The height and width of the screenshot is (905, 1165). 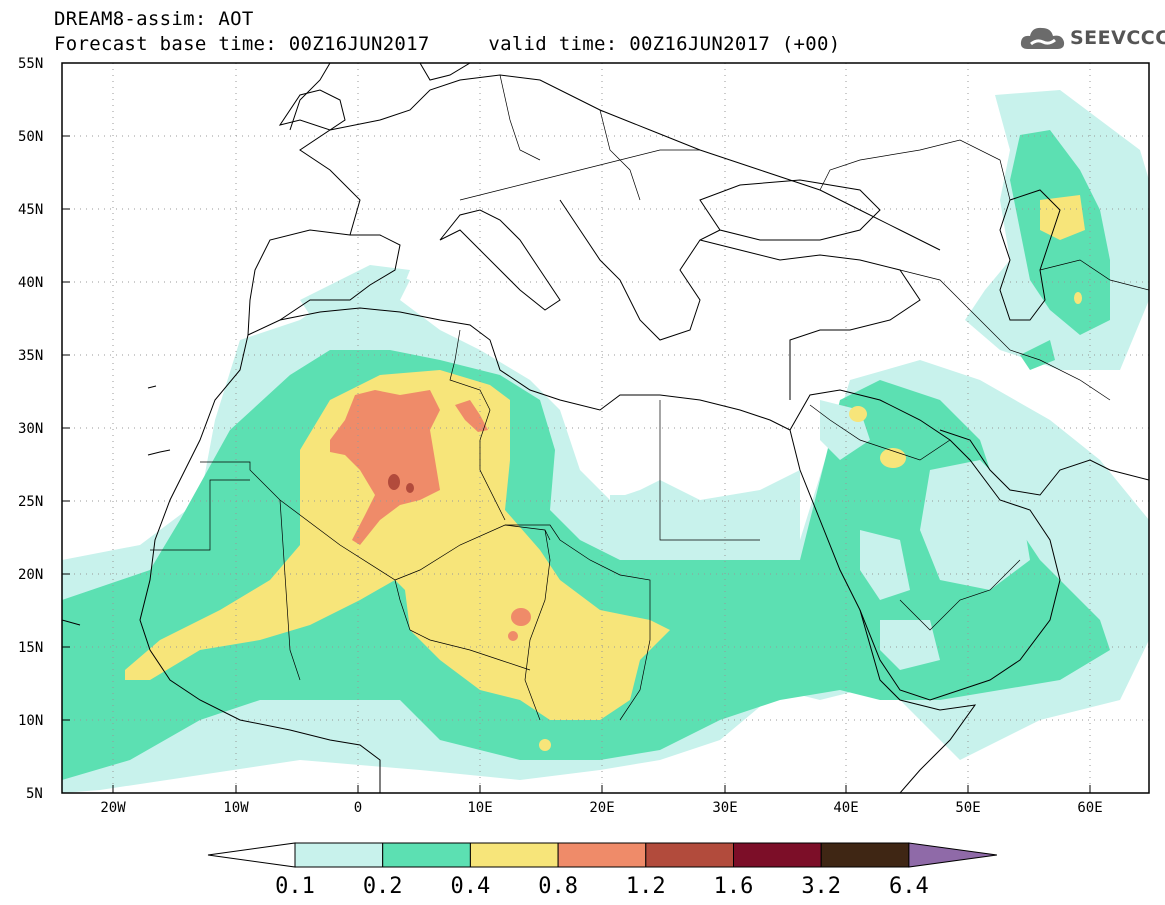 I want to click on lon-label: 30E, so click(x=724, y=808).